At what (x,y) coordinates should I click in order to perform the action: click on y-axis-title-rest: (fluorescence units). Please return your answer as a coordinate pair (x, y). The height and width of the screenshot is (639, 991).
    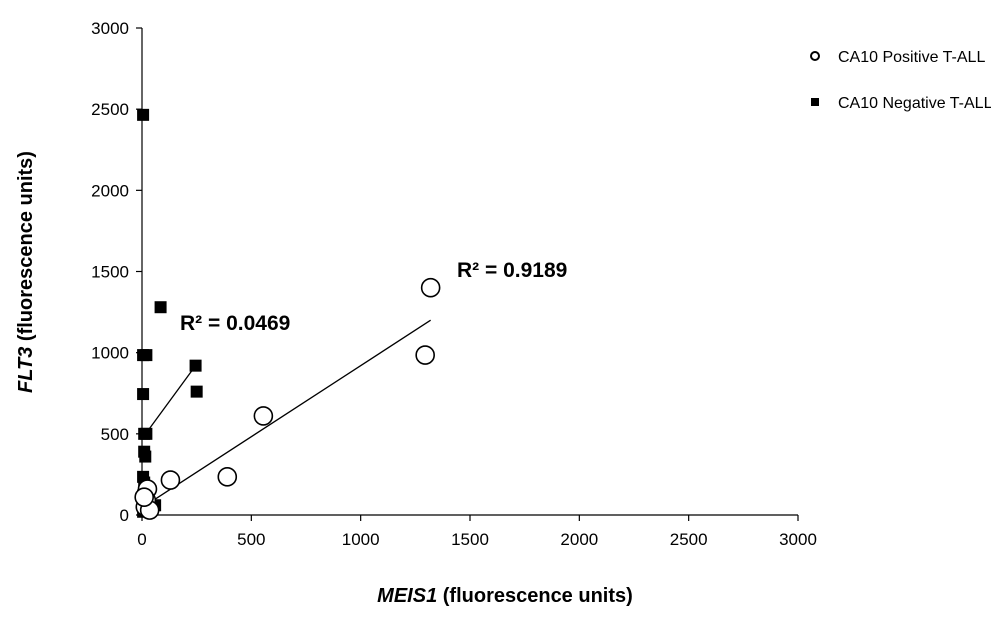
    Looking at the image, I should click on (26, 249).